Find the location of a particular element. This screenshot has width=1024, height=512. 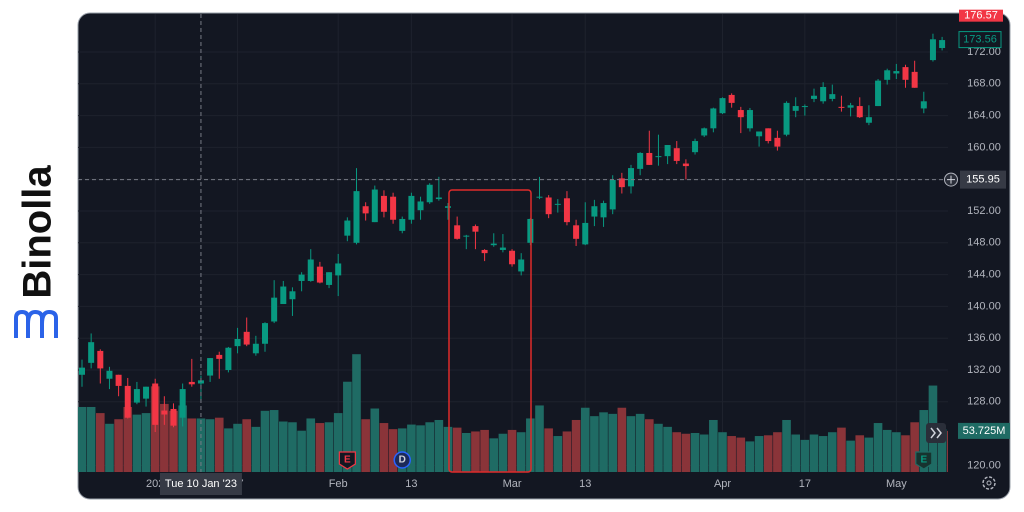

high-marker-label: 176.57 is located at coordinates (981, 16).